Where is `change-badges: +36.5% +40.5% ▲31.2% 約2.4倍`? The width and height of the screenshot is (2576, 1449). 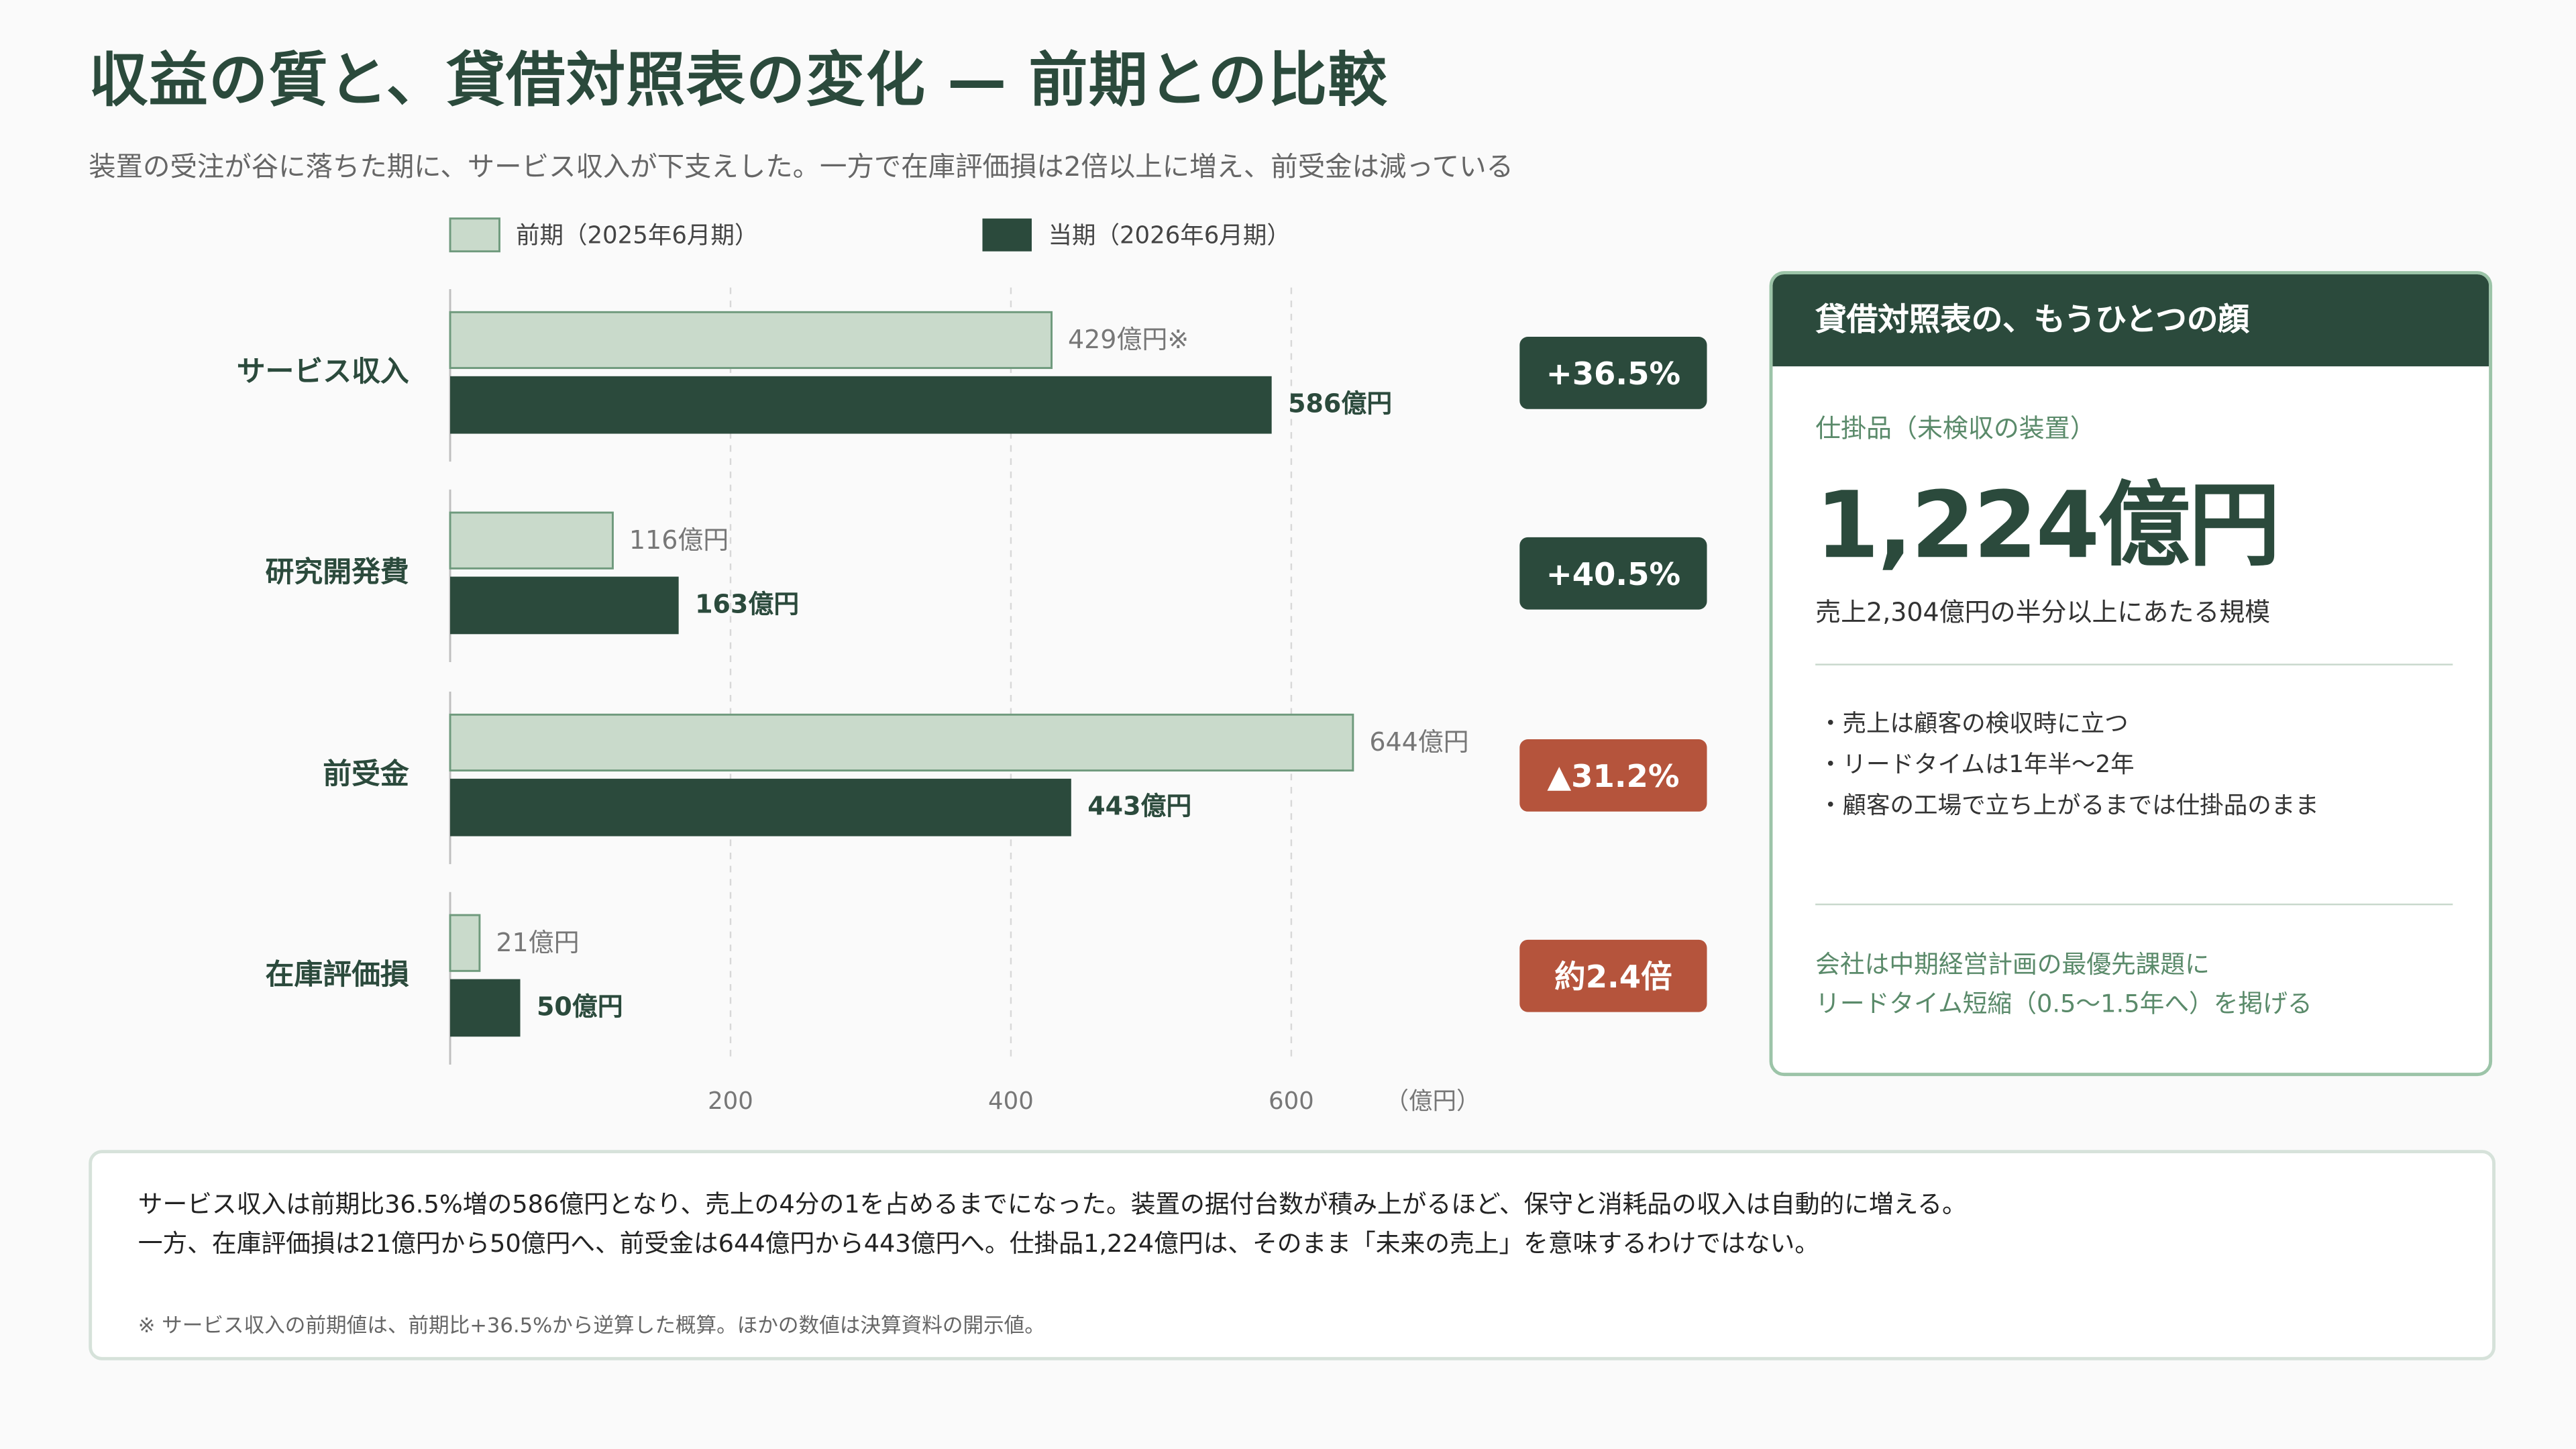 change-badges: +36.5% +40.5% ▲31.2% 約2.4倍 is located at coordinates (1613, 674).